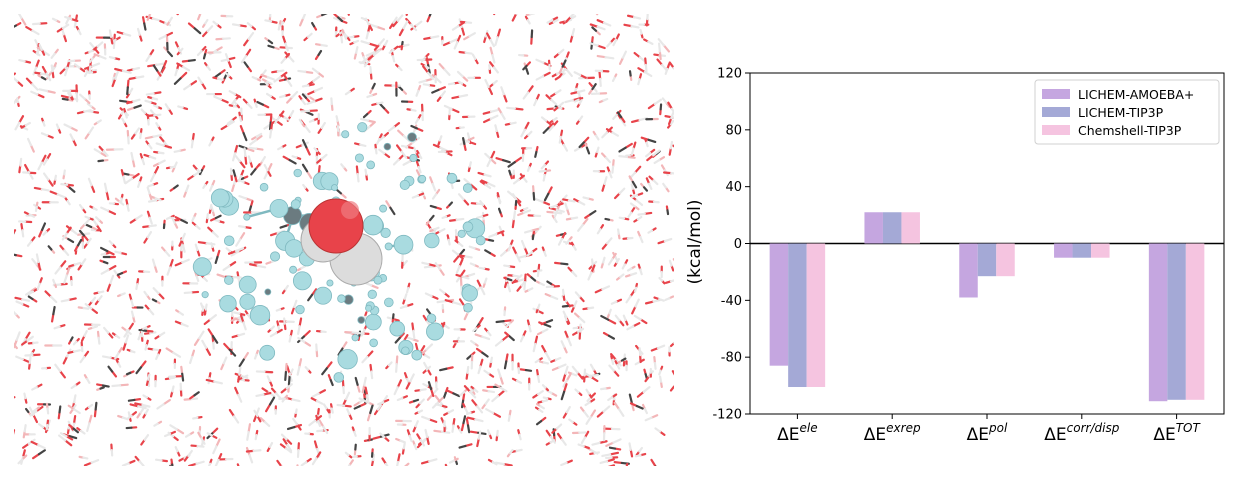  What do you see at coordinates (1136, 94) in the screenshot?
I see `legend-label: LICHEM-AMOEBA+` at bounding box center [1136, 94].